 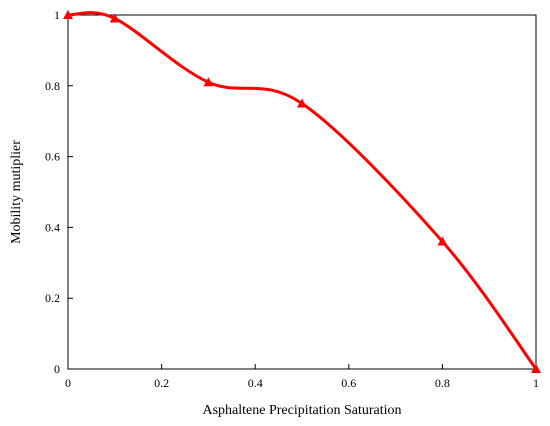 What do you see at coordinates (52, 86) in the screenshot?
I see `y-tick-label: 0.8` at bounding box center [52, 86].